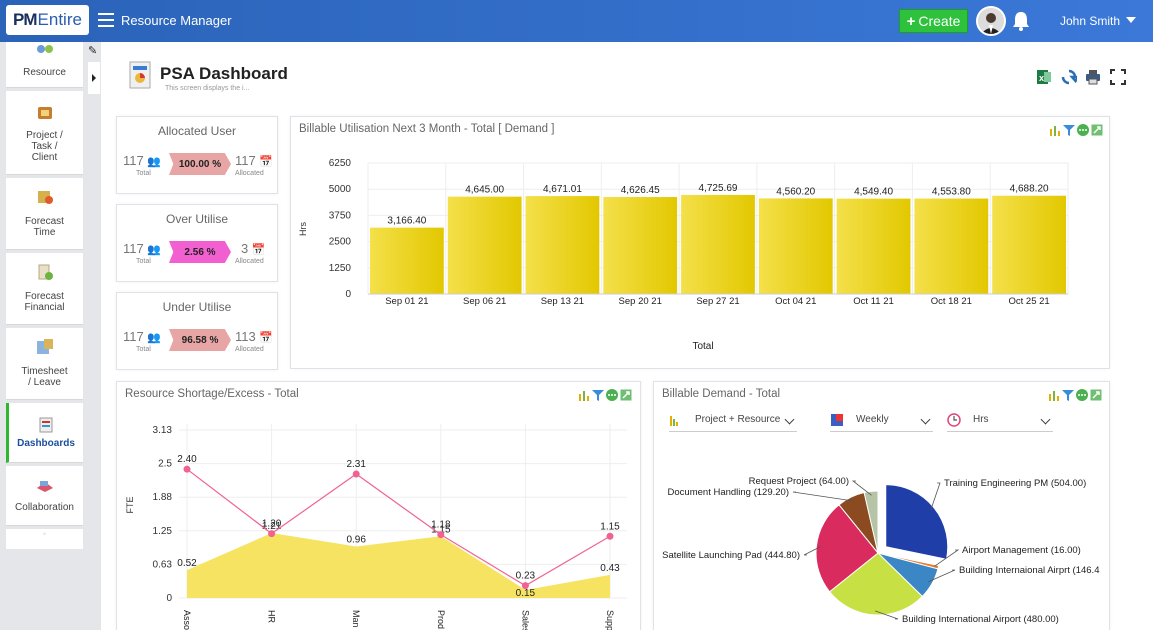  What do you see at coordinates (610, 568) in the screenshot?
I see `area-data-label: 0.43` at bounding box center [610, 568].